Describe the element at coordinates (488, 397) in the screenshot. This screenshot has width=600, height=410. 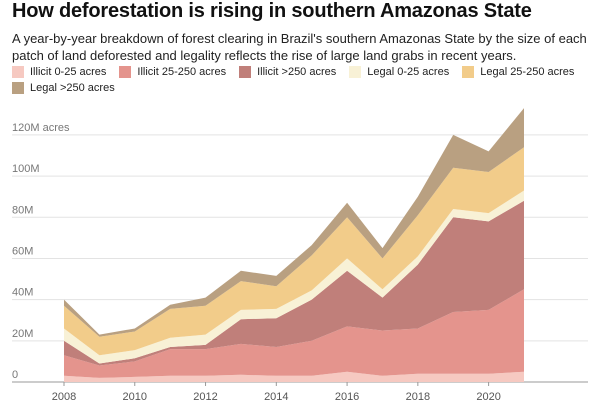
I see `x-tick-label: 2020` at that location.